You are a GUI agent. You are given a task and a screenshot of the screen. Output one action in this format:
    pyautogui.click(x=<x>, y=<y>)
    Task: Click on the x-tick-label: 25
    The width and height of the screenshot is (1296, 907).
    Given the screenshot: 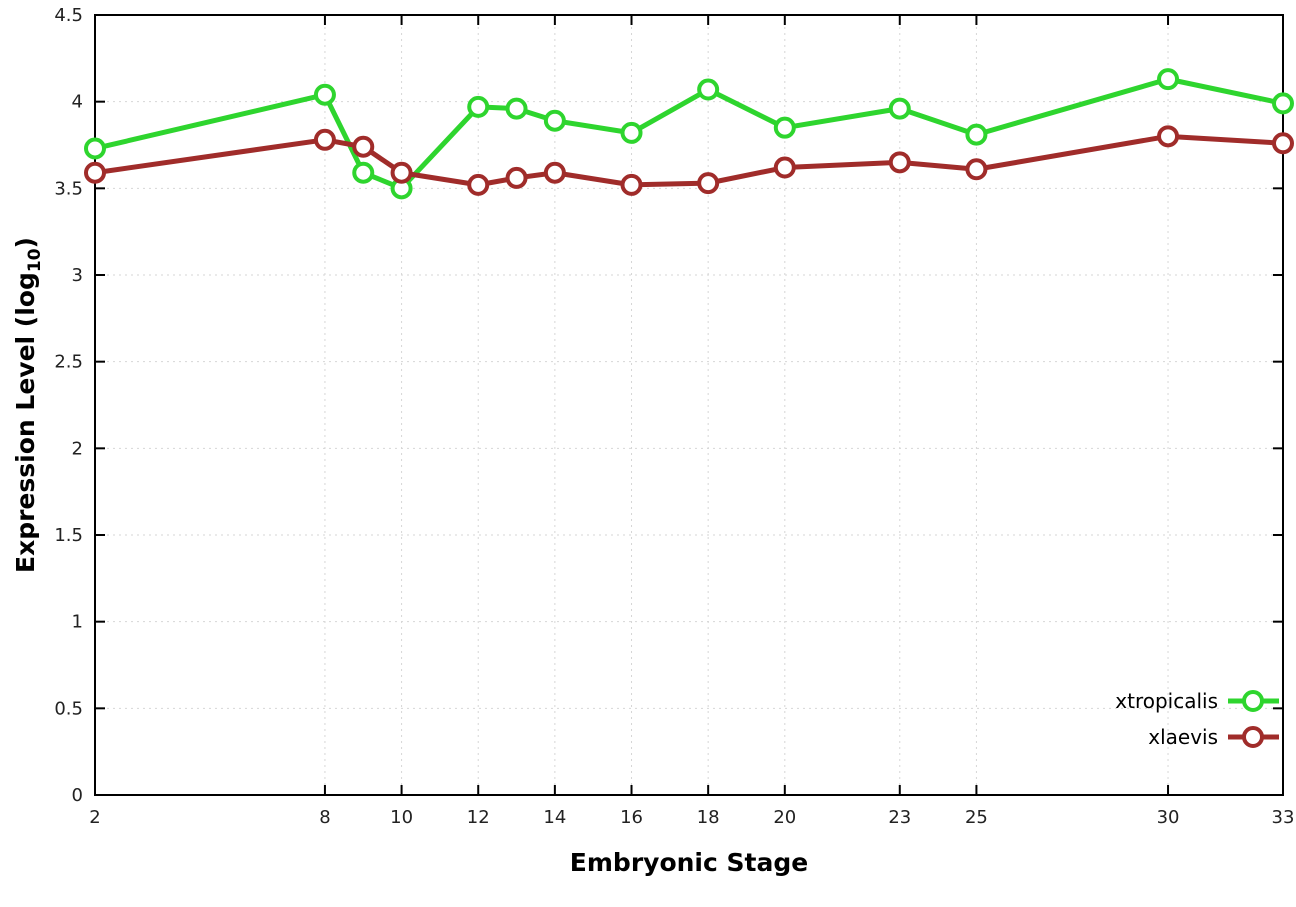 What is the action you would take?
    pyautogui.click(x=976, y=817)
    